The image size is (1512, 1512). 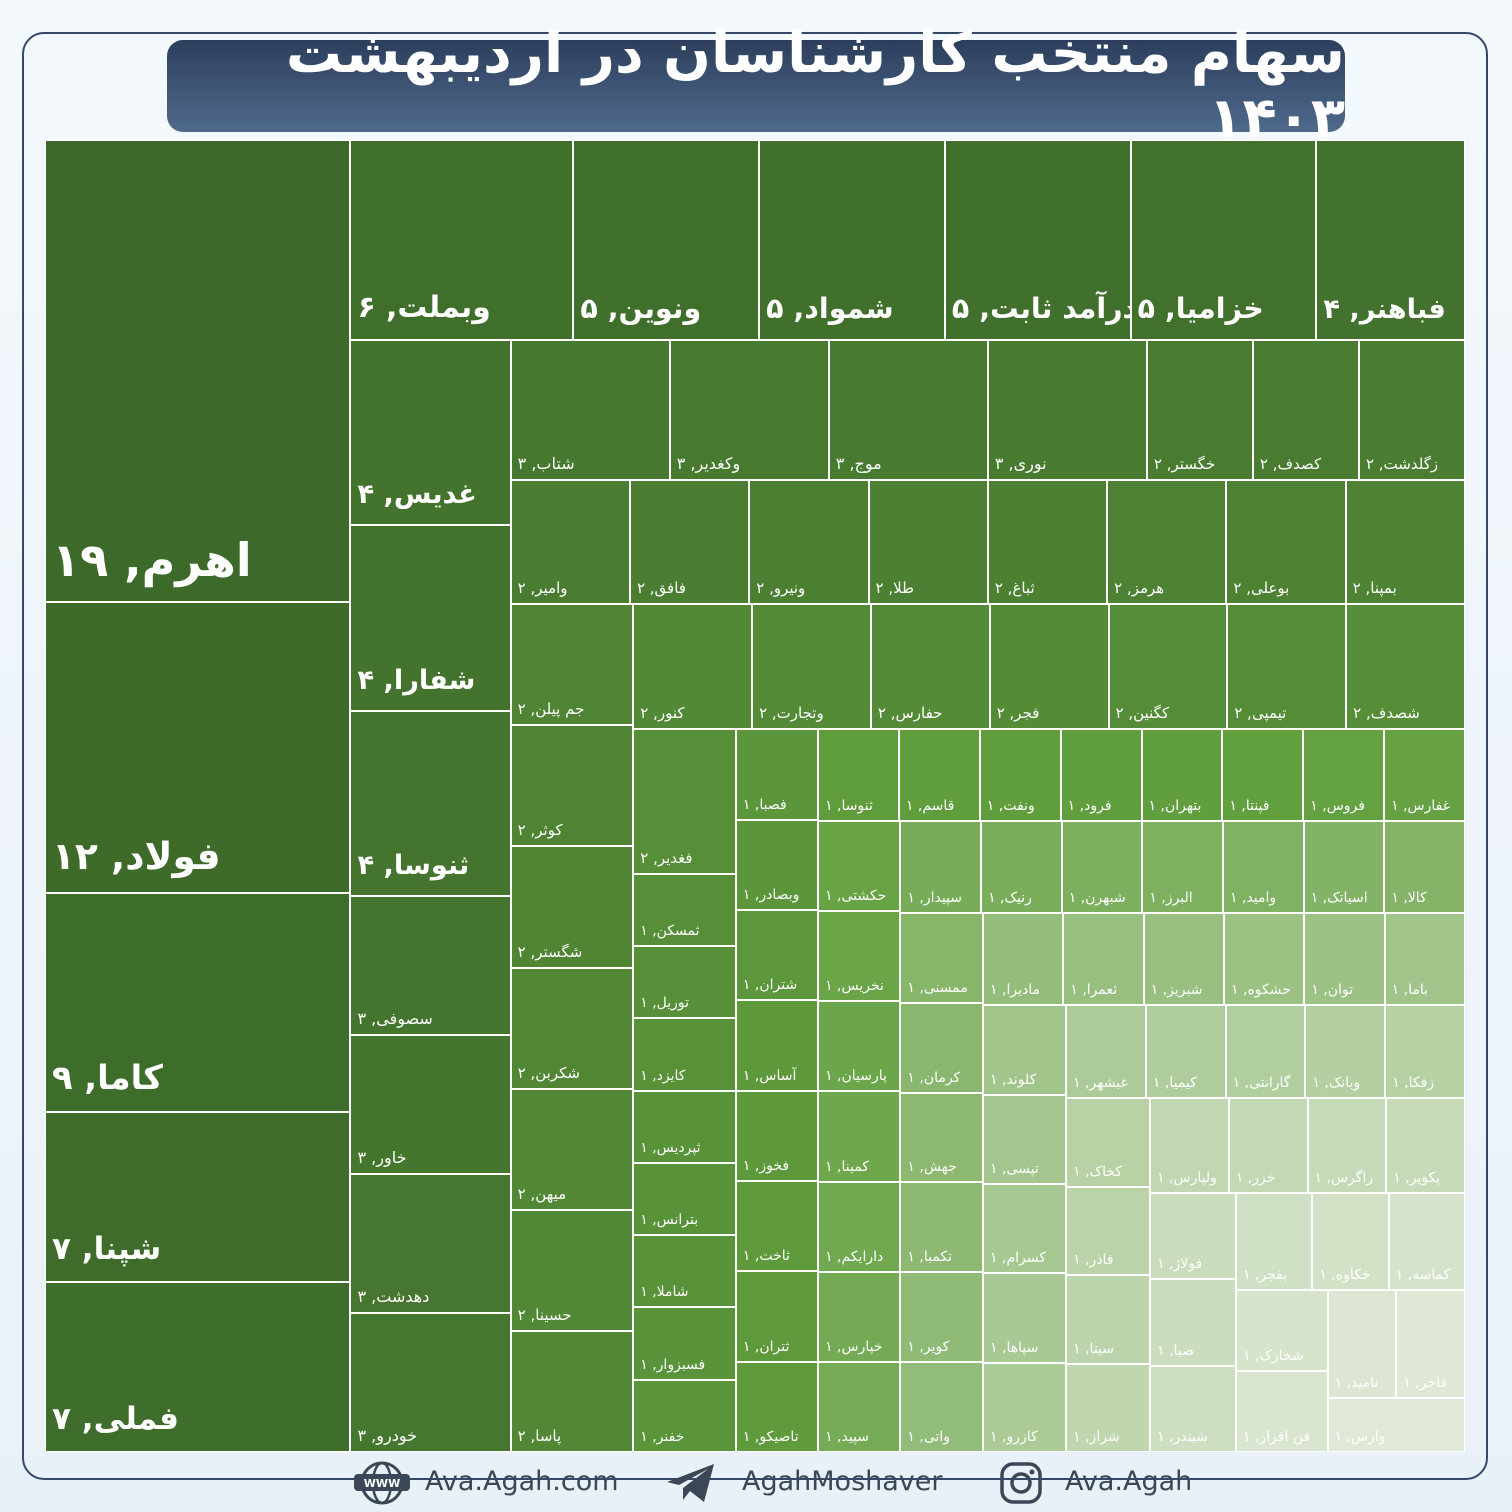 I want to click on cell-label: شتران, ۱, so click(x=770, y=985).